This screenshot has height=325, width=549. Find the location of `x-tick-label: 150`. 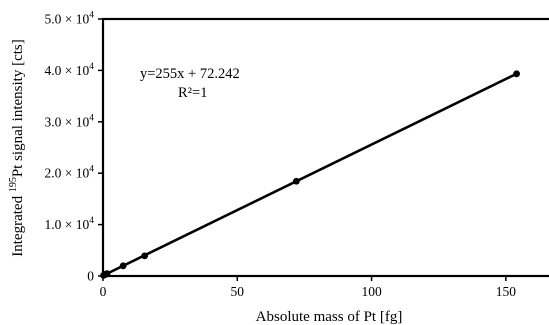

x-tick-label: 150 is located at coordinates (506, 291).